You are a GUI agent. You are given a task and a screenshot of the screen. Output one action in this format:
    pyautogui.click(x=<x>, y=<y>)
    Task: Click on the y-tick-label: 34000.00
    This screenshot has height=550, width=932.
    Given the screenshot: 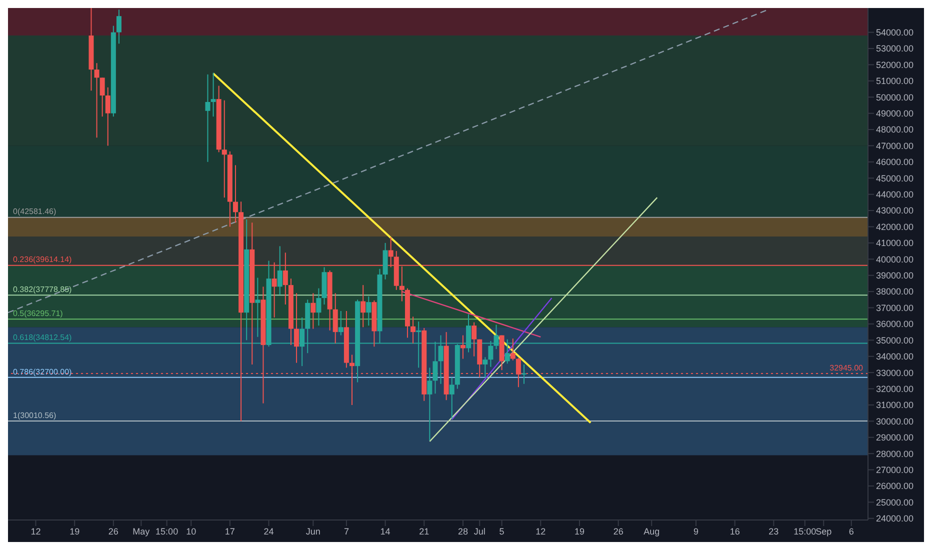 What is the action you would take?
    pyautogui.click(x=895, y=357)
    